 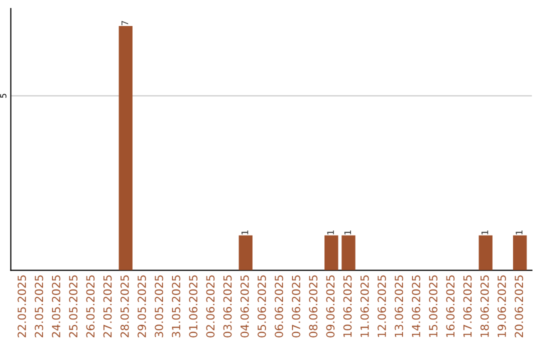 What do you see at coordinates (124, 306) in the screenshot?
I see `x-tick-label: 28.05.2025` at bounding box center [124, 306].